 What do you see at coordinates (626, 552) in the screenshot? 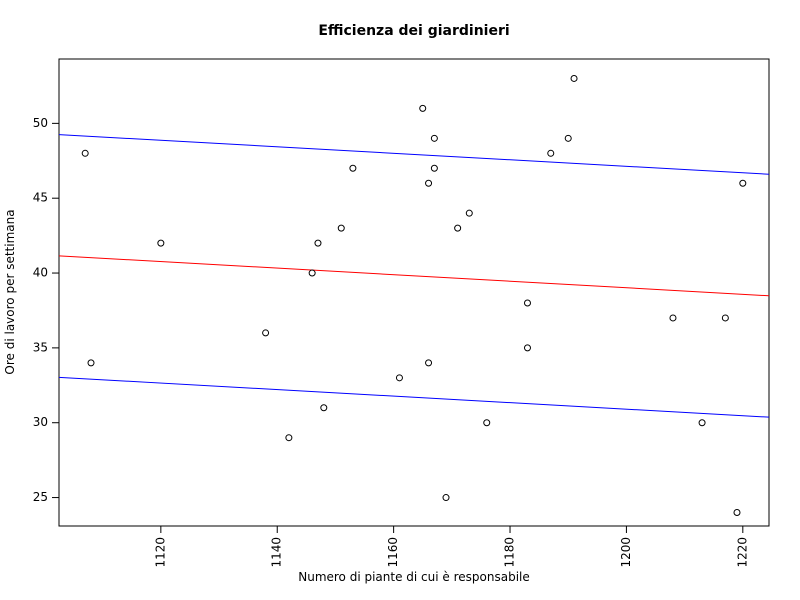
I see `x-tick-label-4: 1200` at bounding box center [626, 552].